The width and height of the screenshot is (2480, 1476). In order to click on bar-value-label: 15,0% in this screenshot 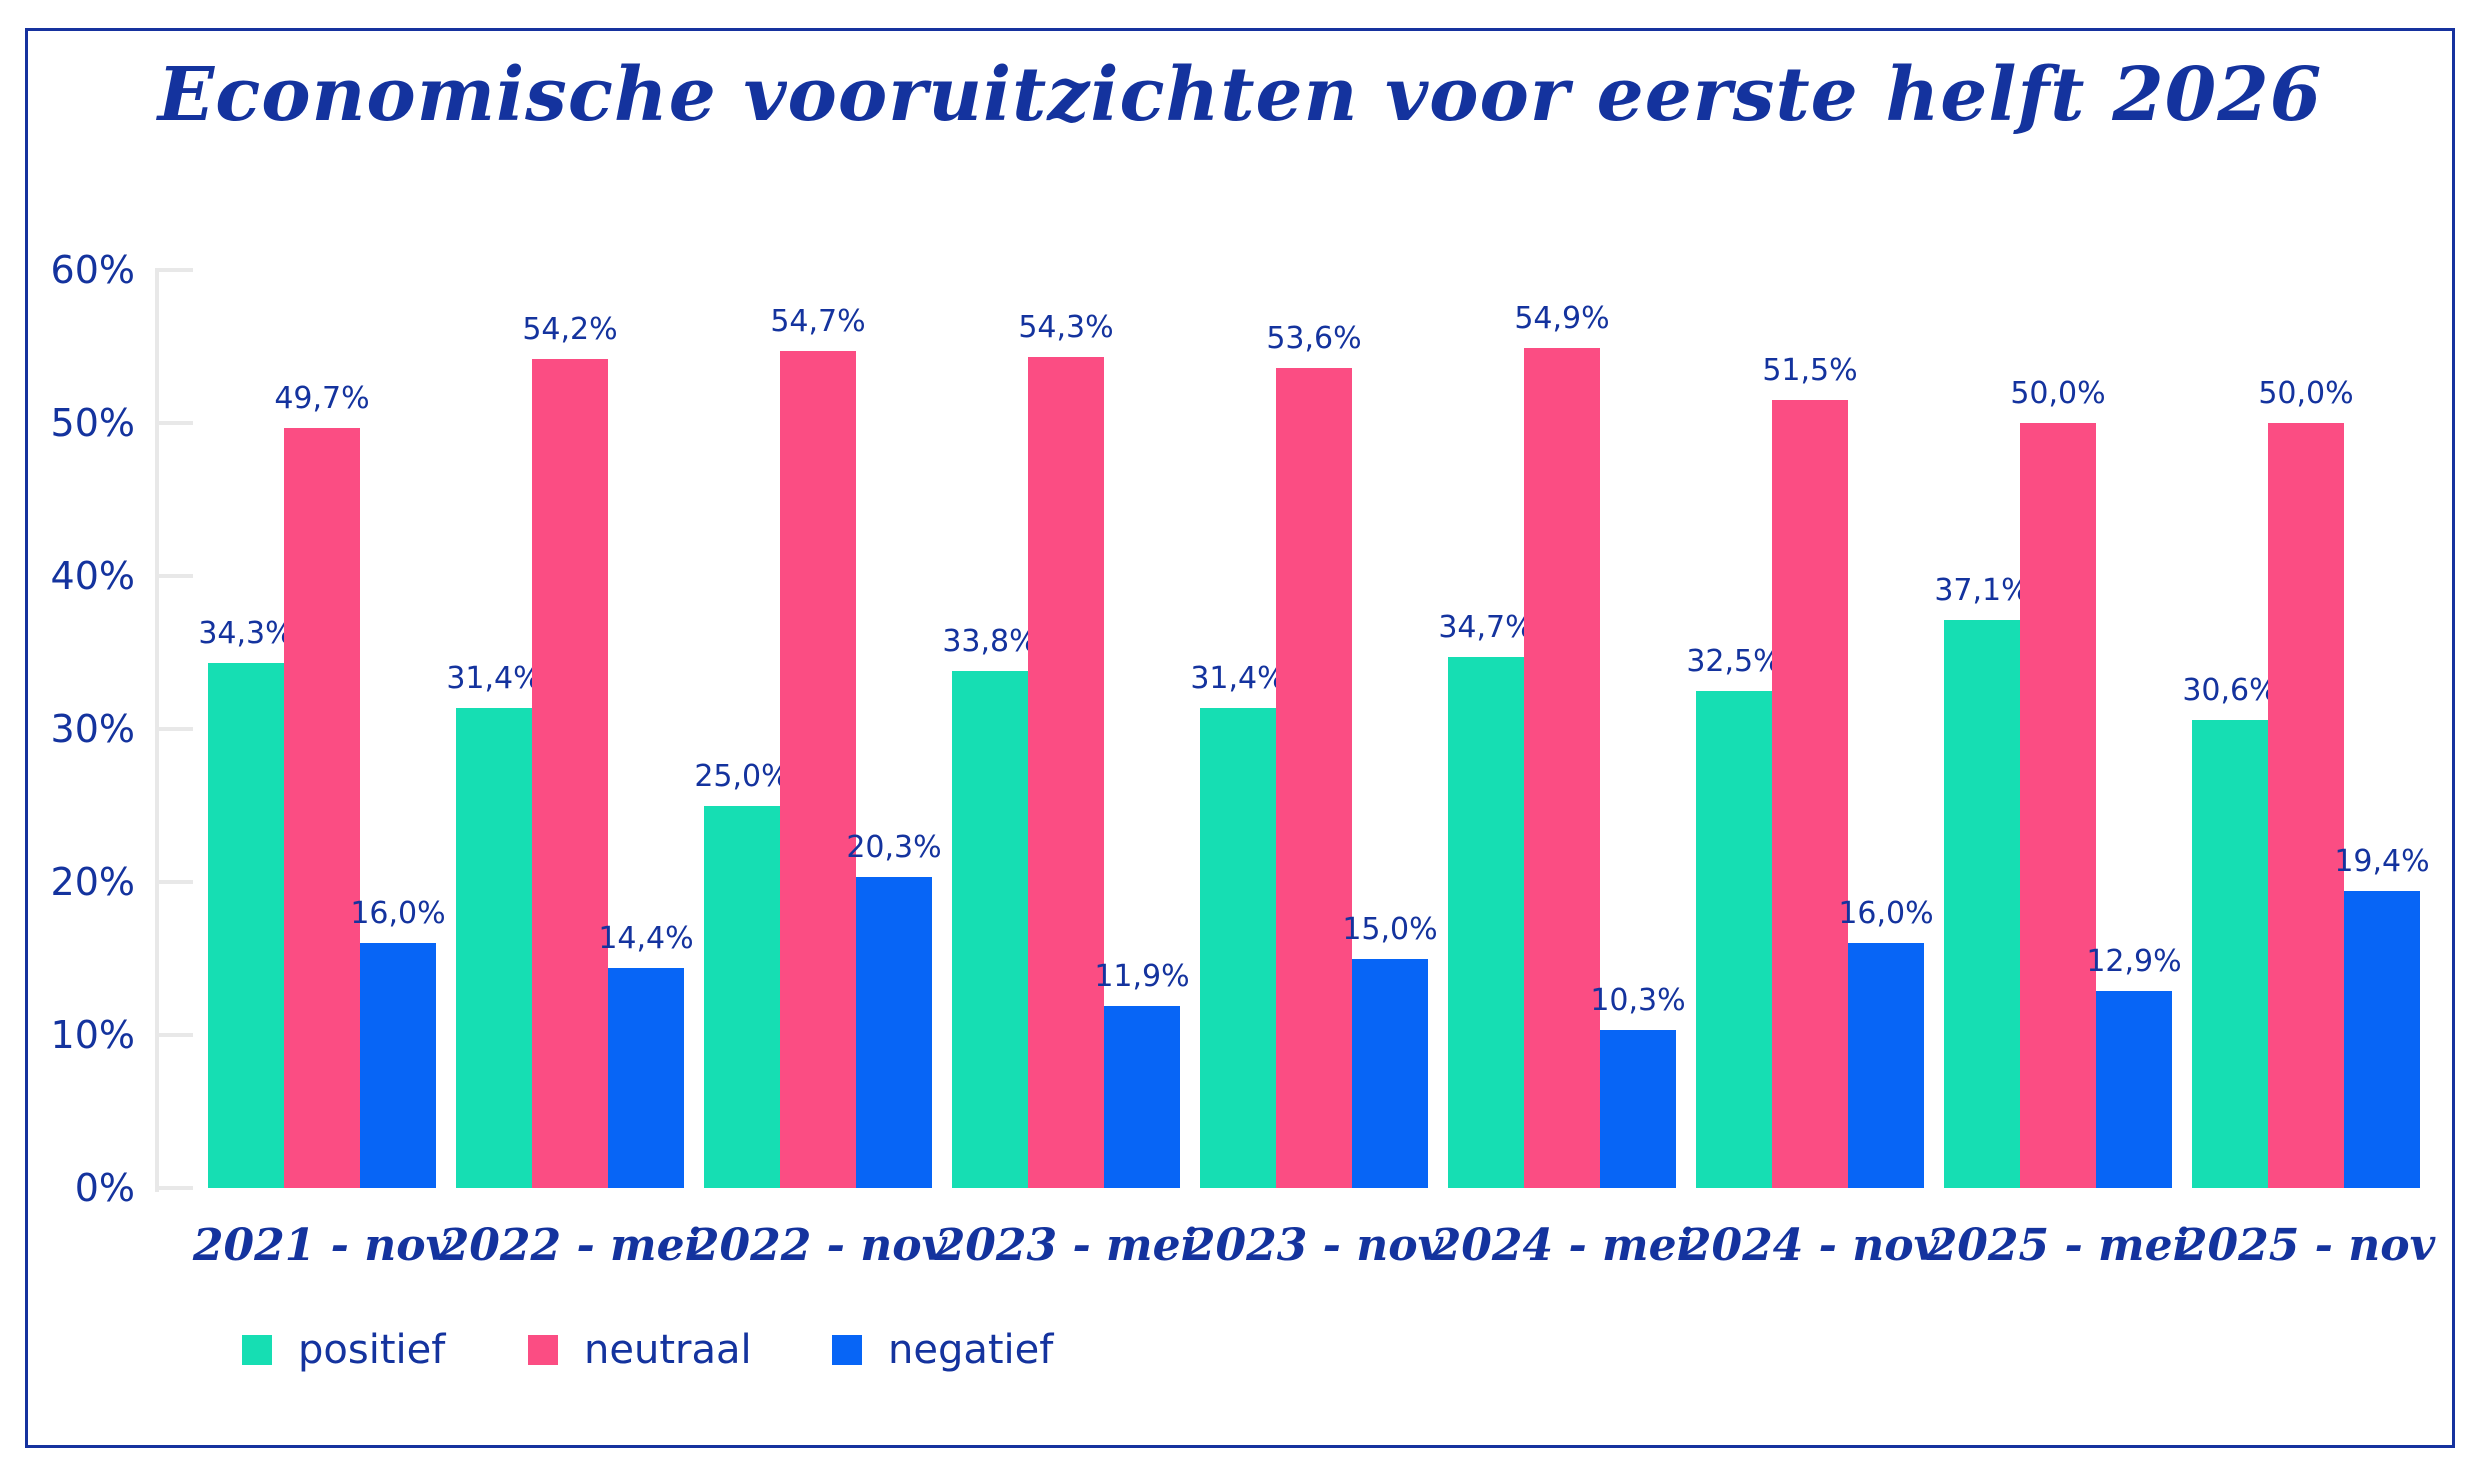, I will do `click(1390, 929)`.